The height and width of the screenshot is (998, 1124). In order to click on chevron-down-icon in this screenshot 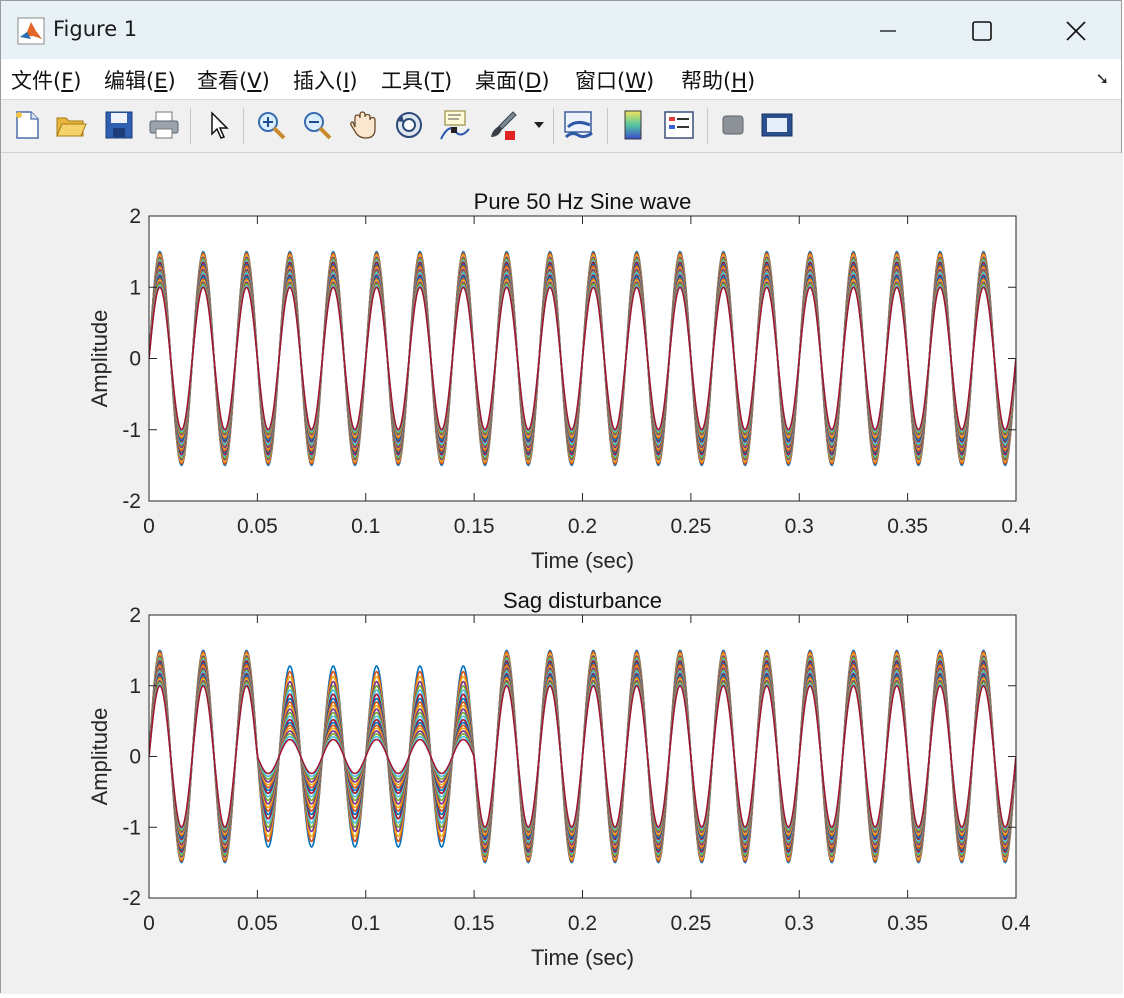, I will do `click(539, 125)`.